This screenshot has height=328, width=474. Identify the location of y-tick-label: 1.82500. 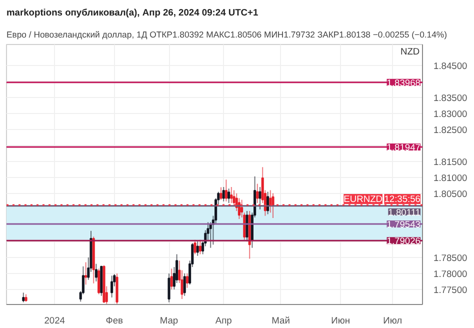
(451, 129).